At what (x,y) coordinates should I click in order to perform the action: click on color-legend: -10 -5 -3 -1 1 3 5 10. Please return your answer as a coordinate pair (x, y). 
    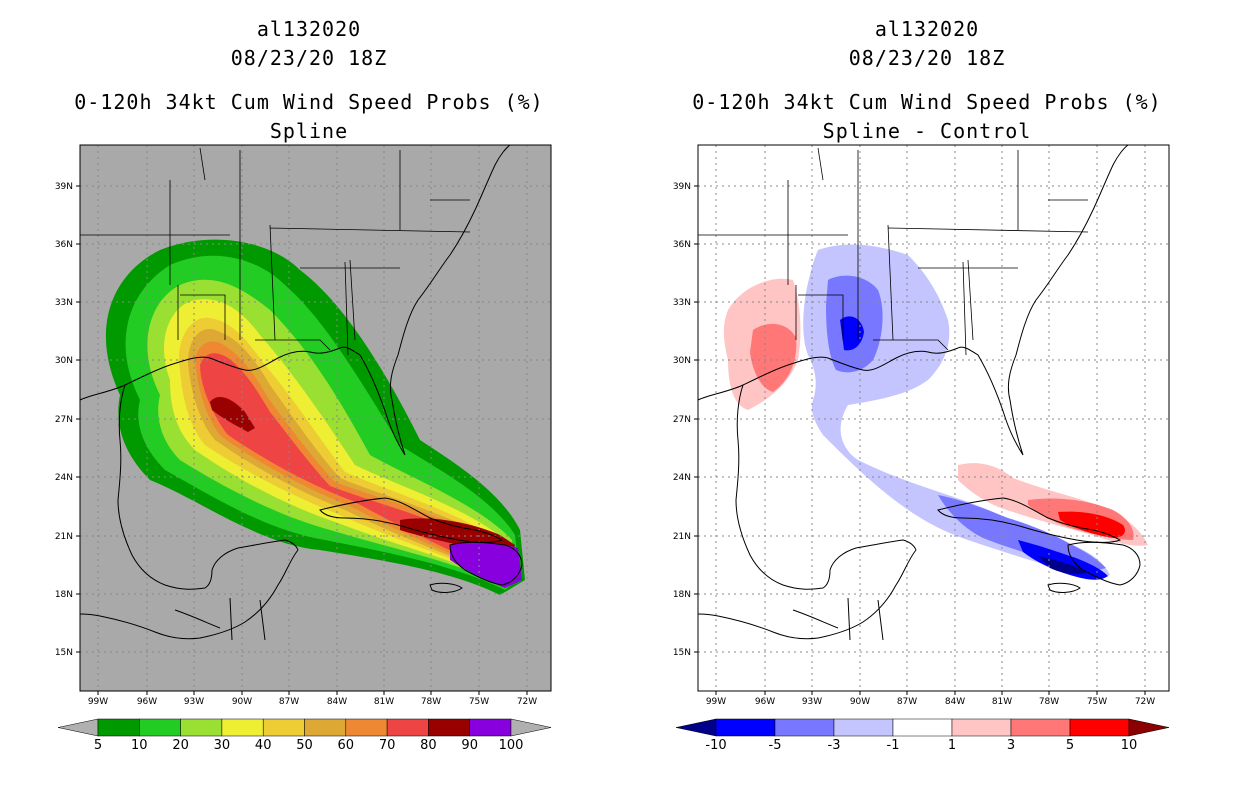
    Looking at the image, I should click on (922, 735).